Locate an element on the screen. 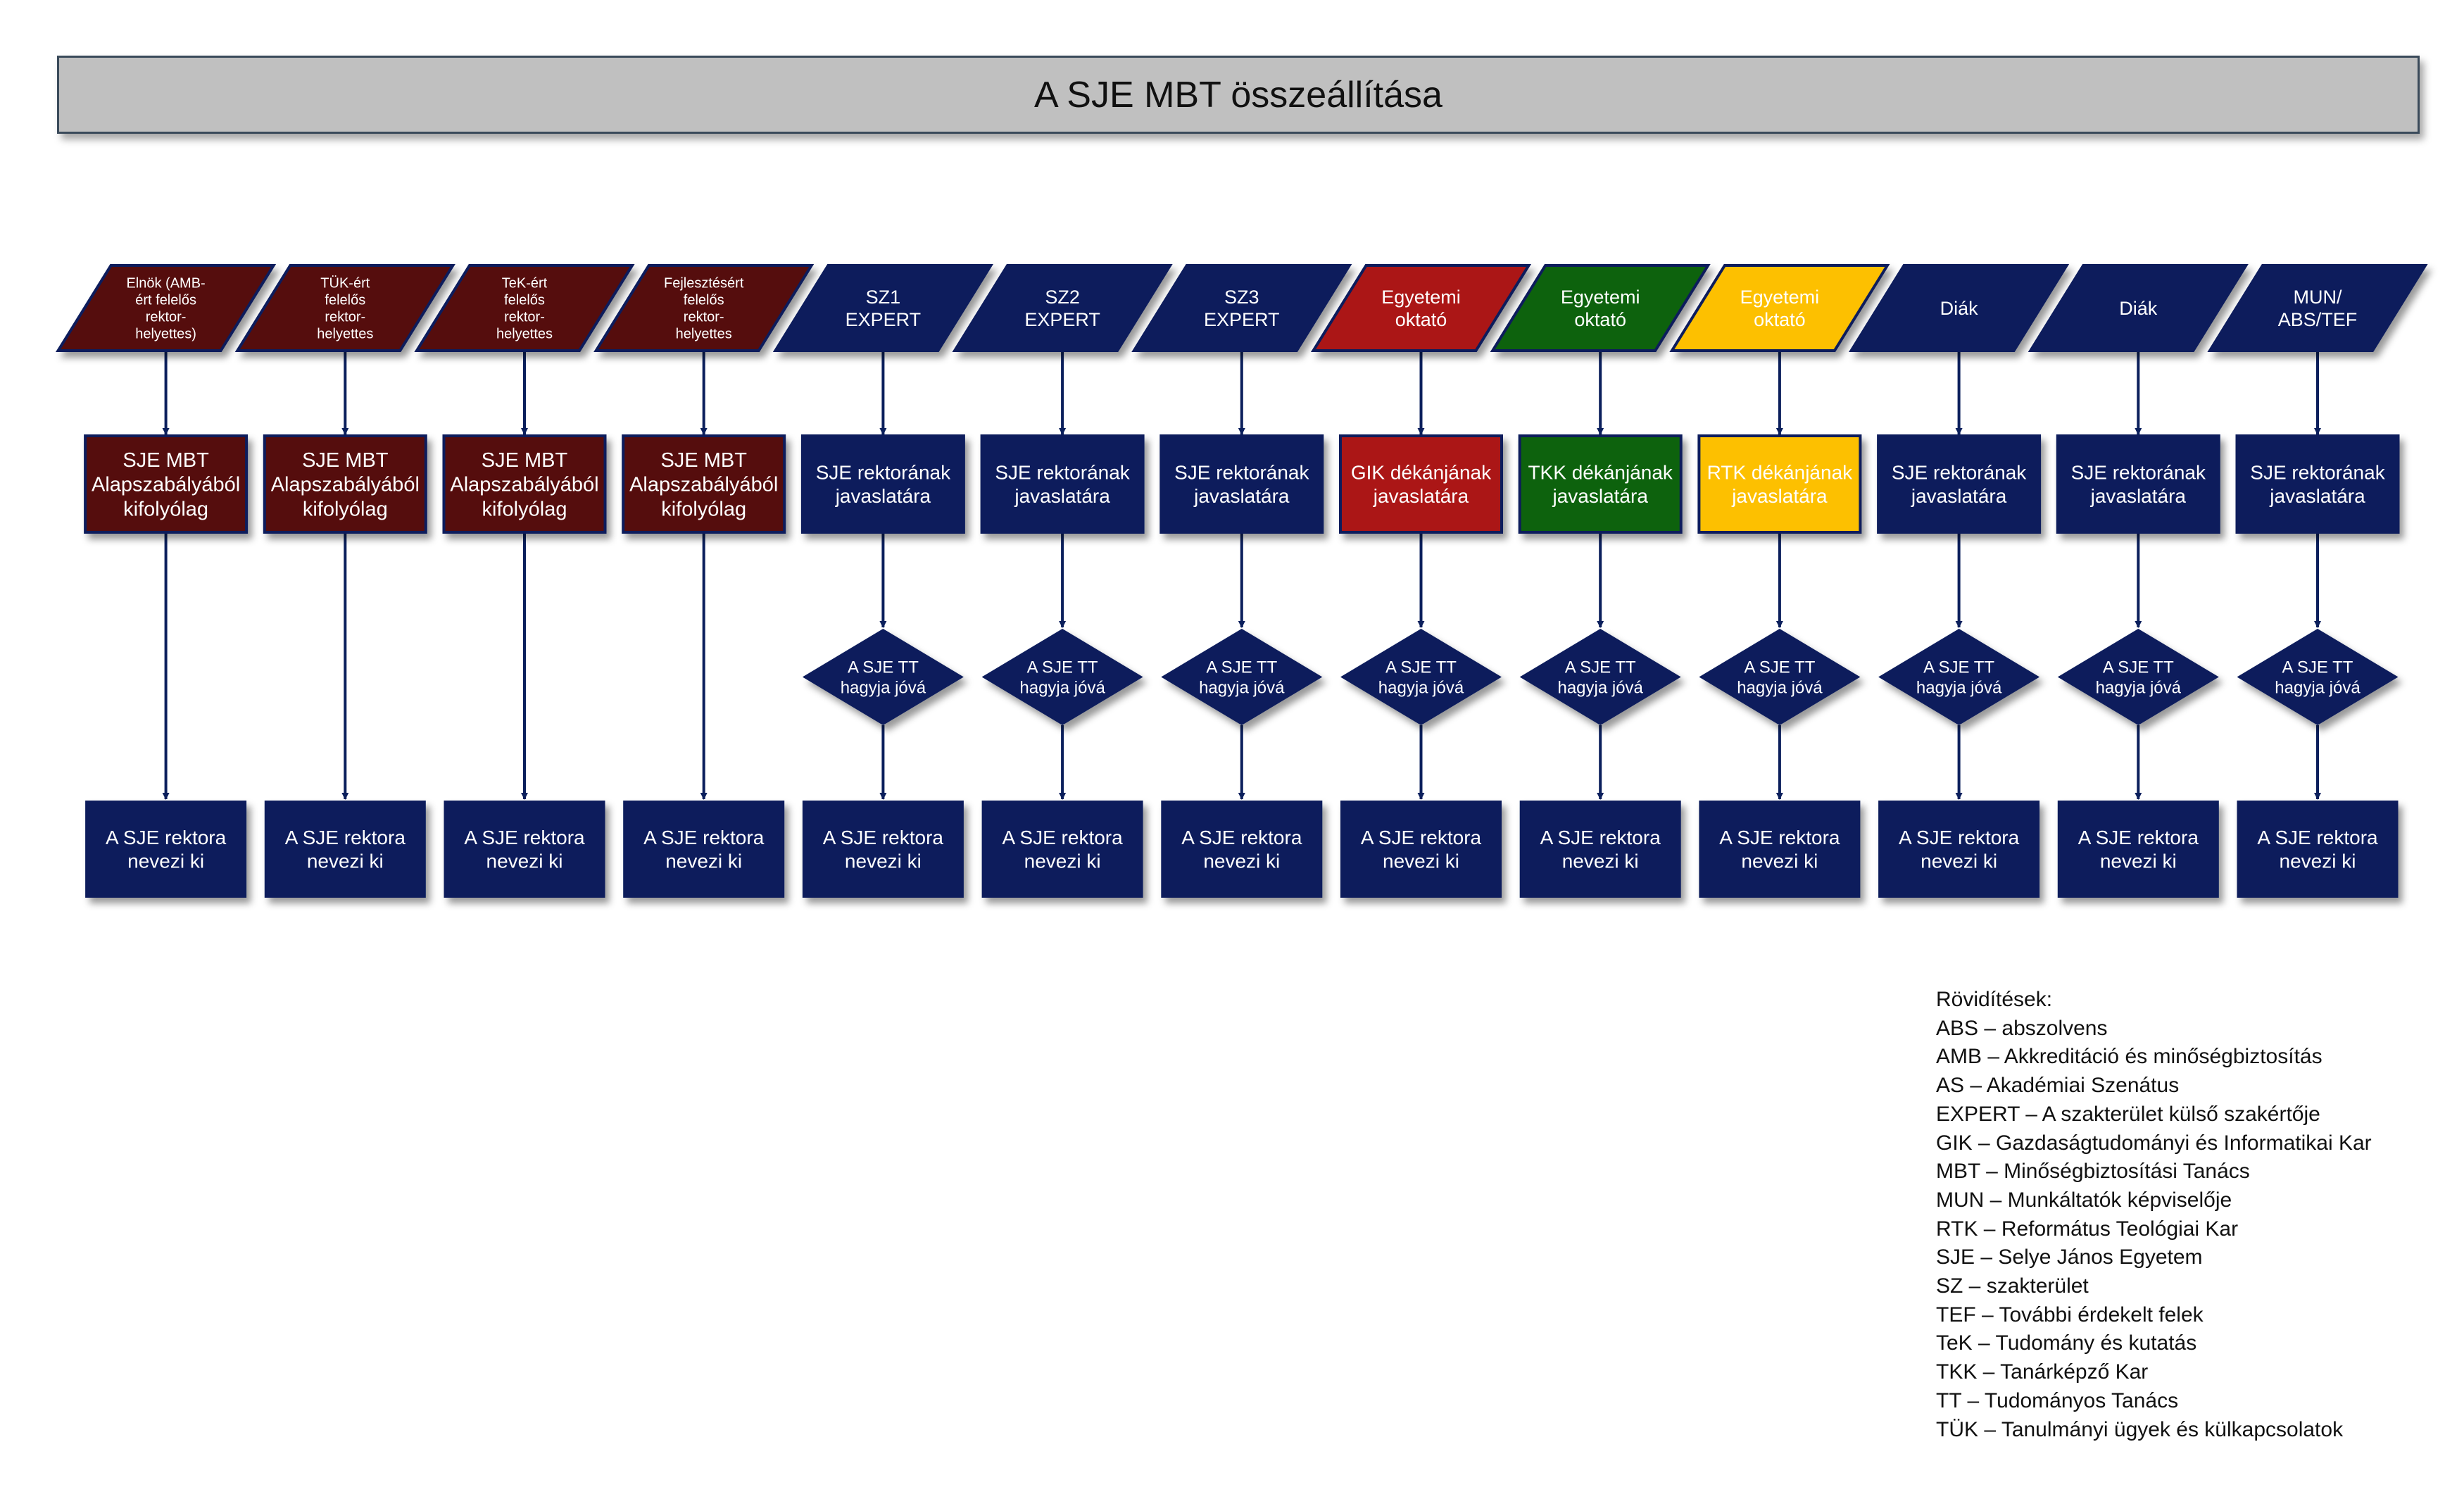 This screenshot has height=1499, width=2464. participant-label-line: SZ2 is located at coordinates (1062, 297).